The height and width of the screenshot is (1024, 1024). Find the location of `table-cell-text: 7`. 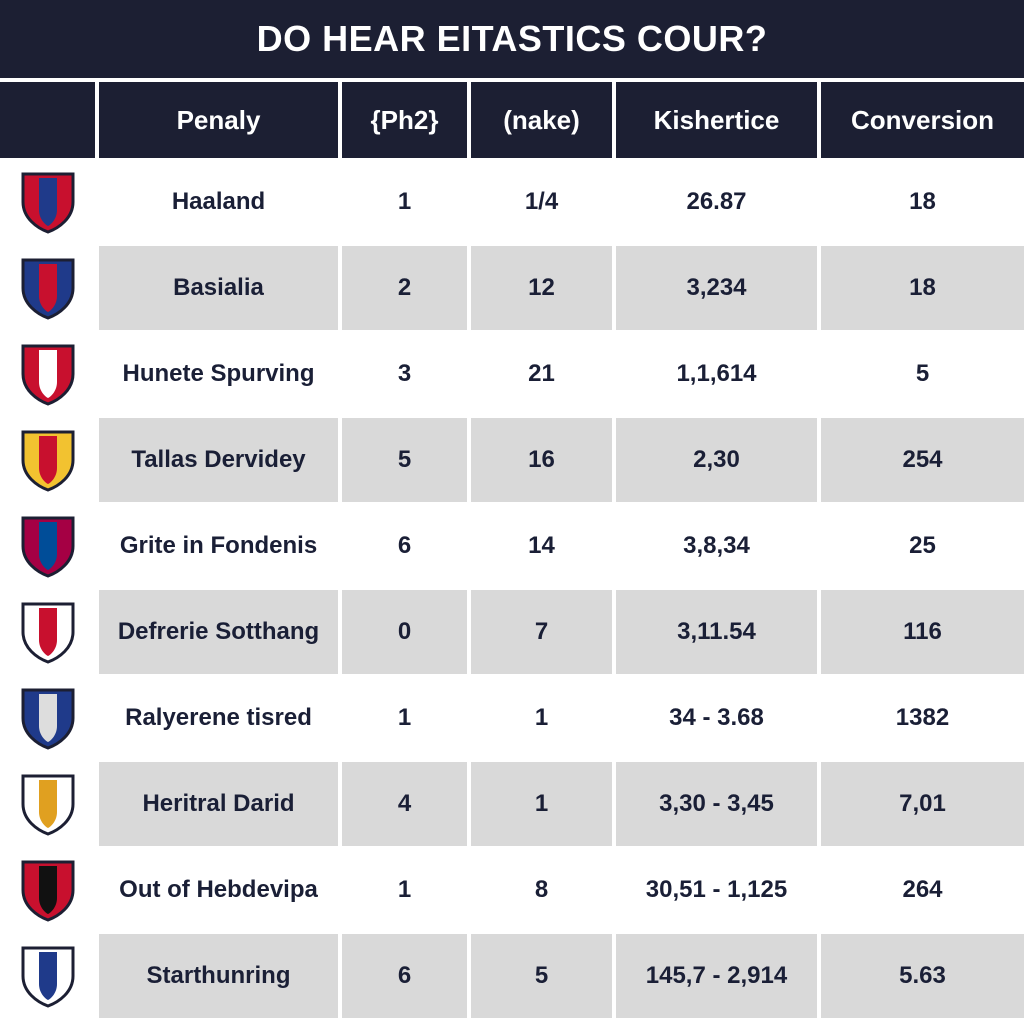

table-cell-text: 7 is located at coordinates (541, 631).